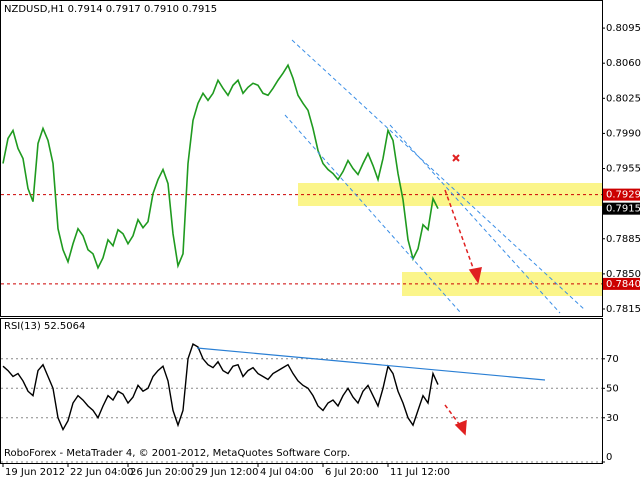 The width and height of the screenshot is (641, 480). What do you see at coordinates (287, 472) in the screenshot?
I see `x-tick-label: 4 Jul 04:00` at bounding box center [287, 472].